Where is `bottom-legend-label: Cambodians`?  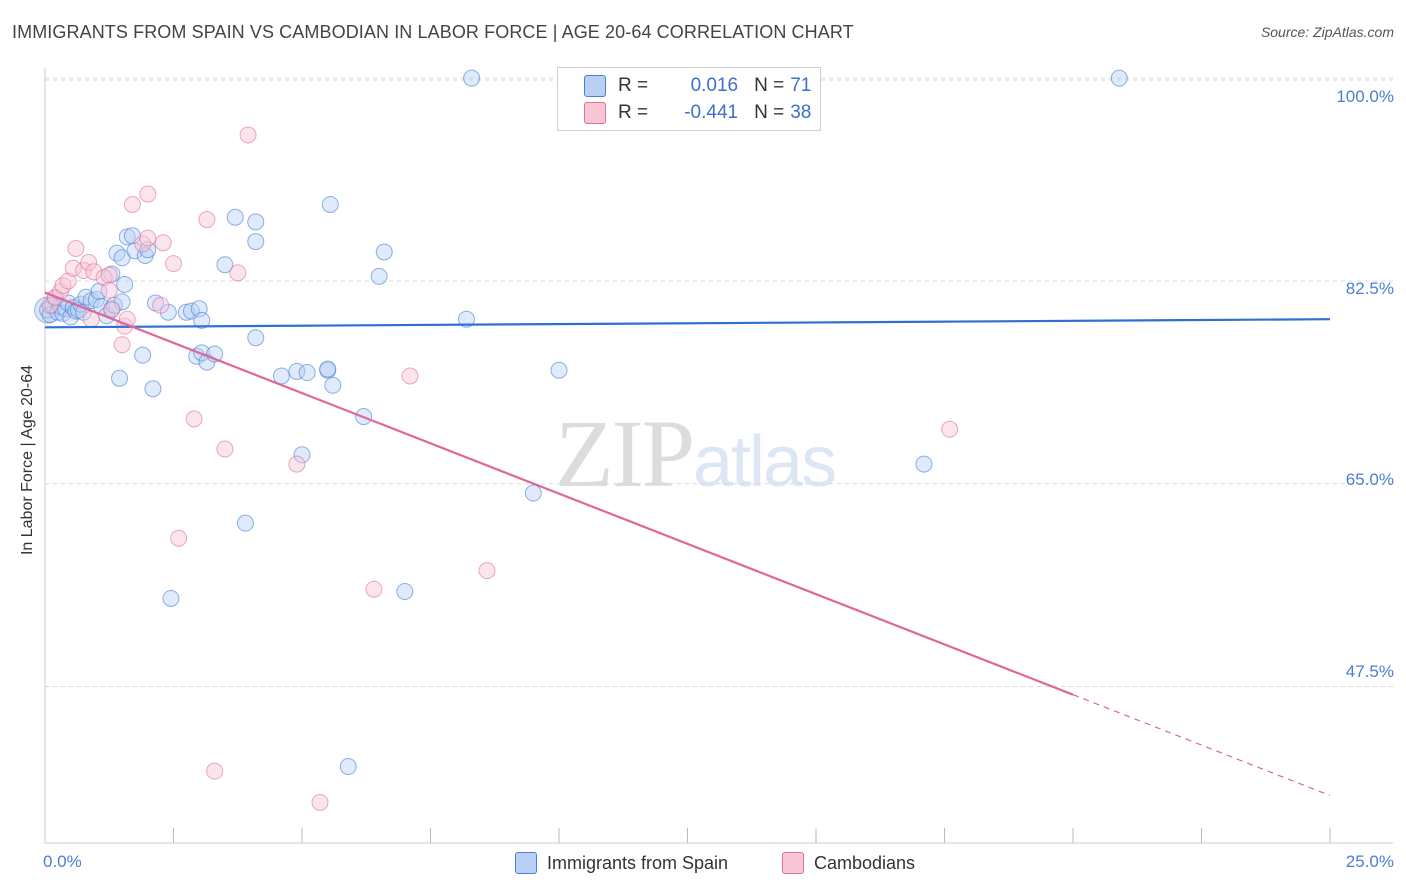
bottom-legend-label: Cambodians is located at coordinates (865, 862).